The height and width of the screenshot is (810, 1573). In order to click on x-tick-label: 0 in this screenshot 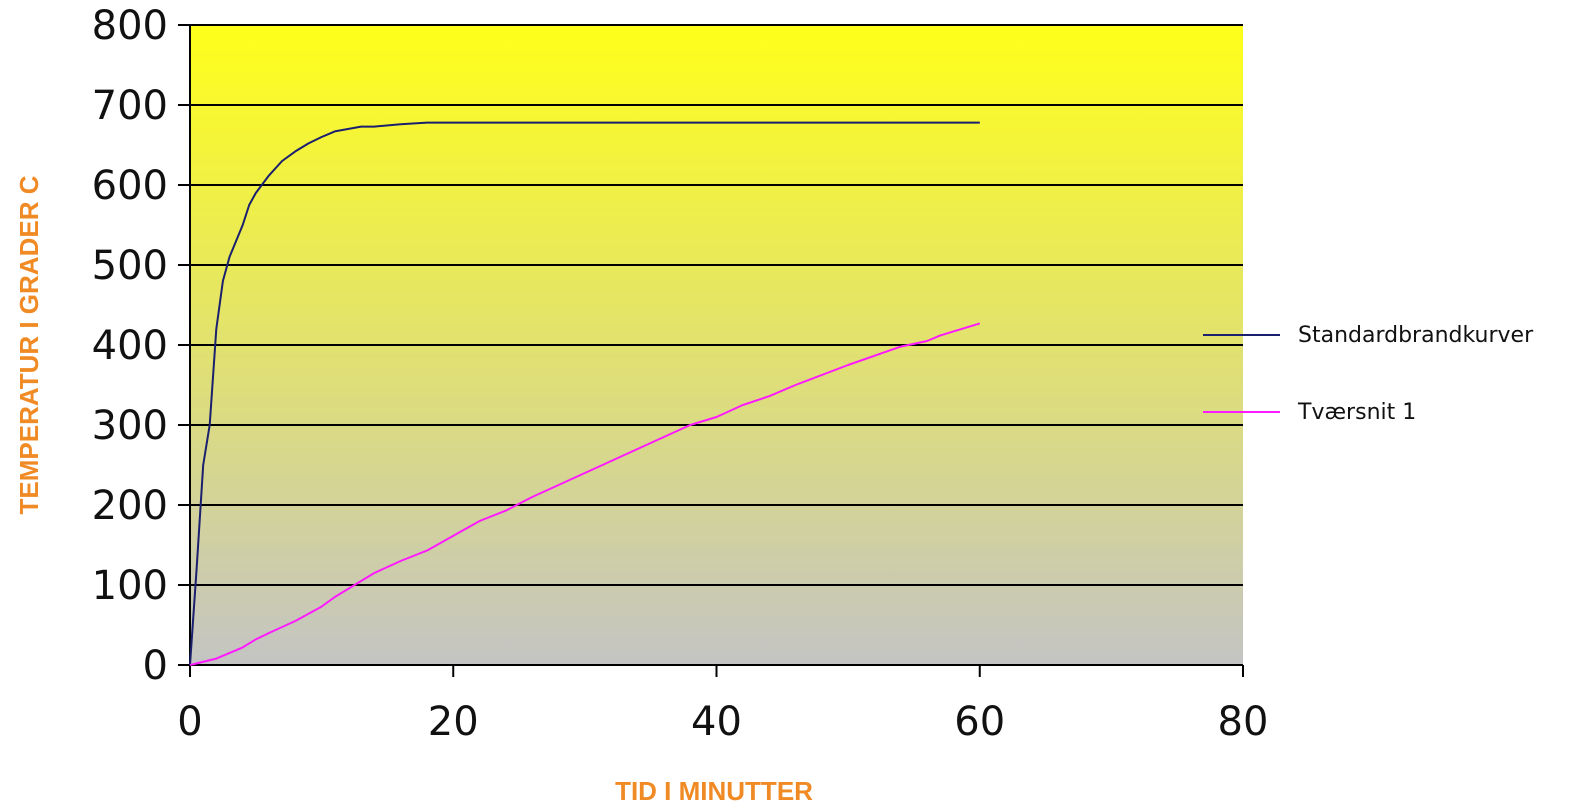, I will do `click(189, 722)`.